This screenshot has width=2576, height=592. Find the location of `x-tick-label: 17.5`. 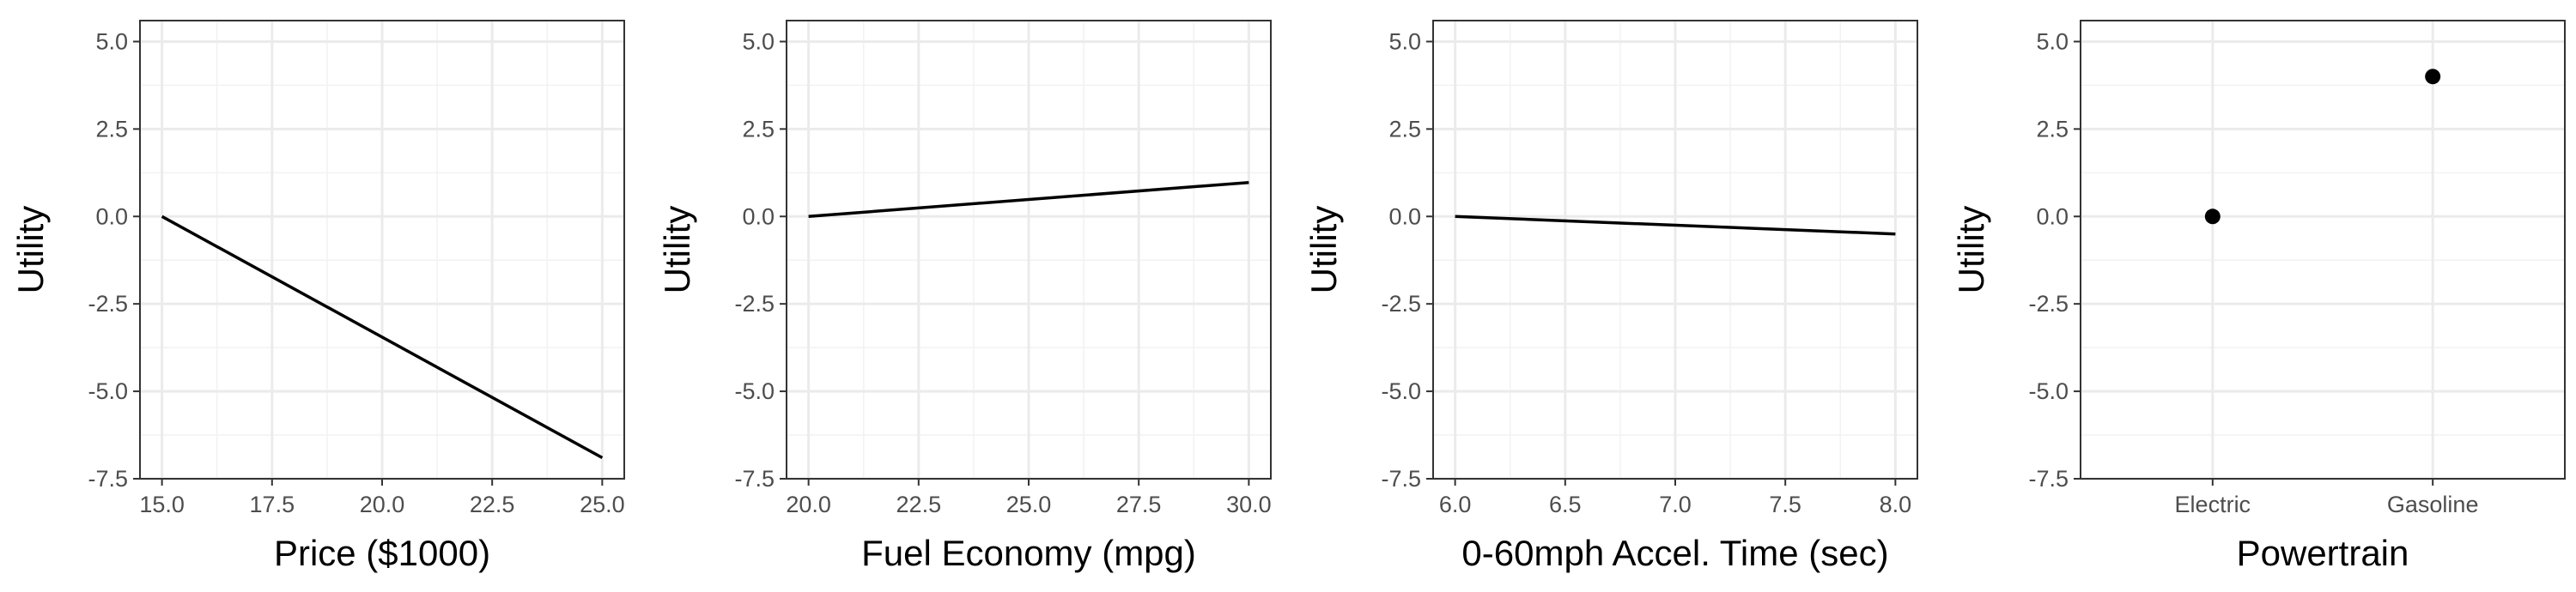

x-tick-label: 17.5 is located at coordinates (272, 504).